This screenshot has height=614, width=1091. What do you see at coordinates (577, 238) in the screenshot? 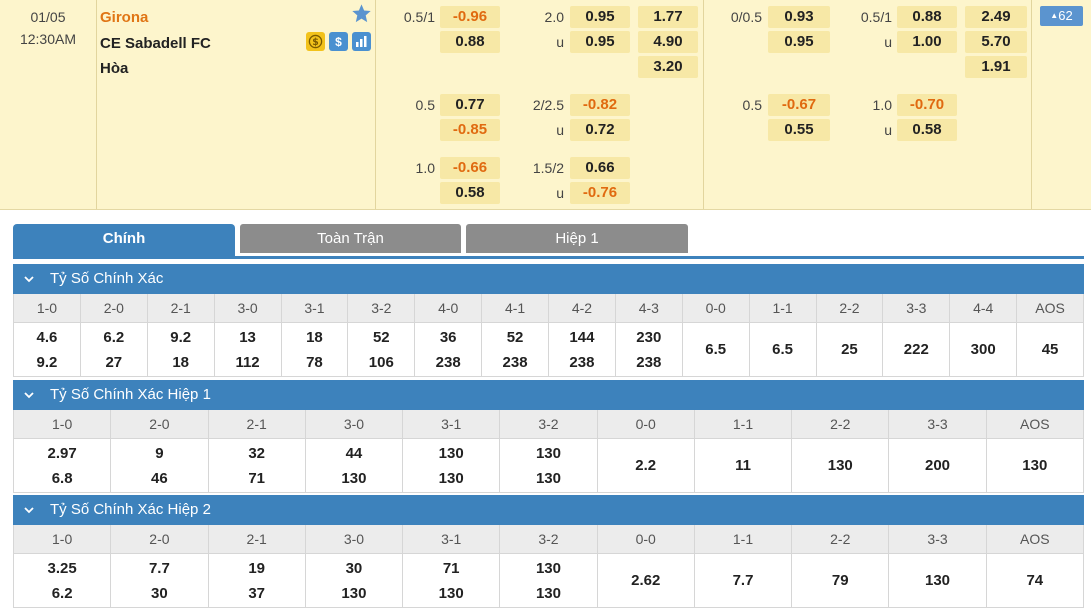
I see `tab-first-half: Hiệp 1` at bounding box center [577, 238].